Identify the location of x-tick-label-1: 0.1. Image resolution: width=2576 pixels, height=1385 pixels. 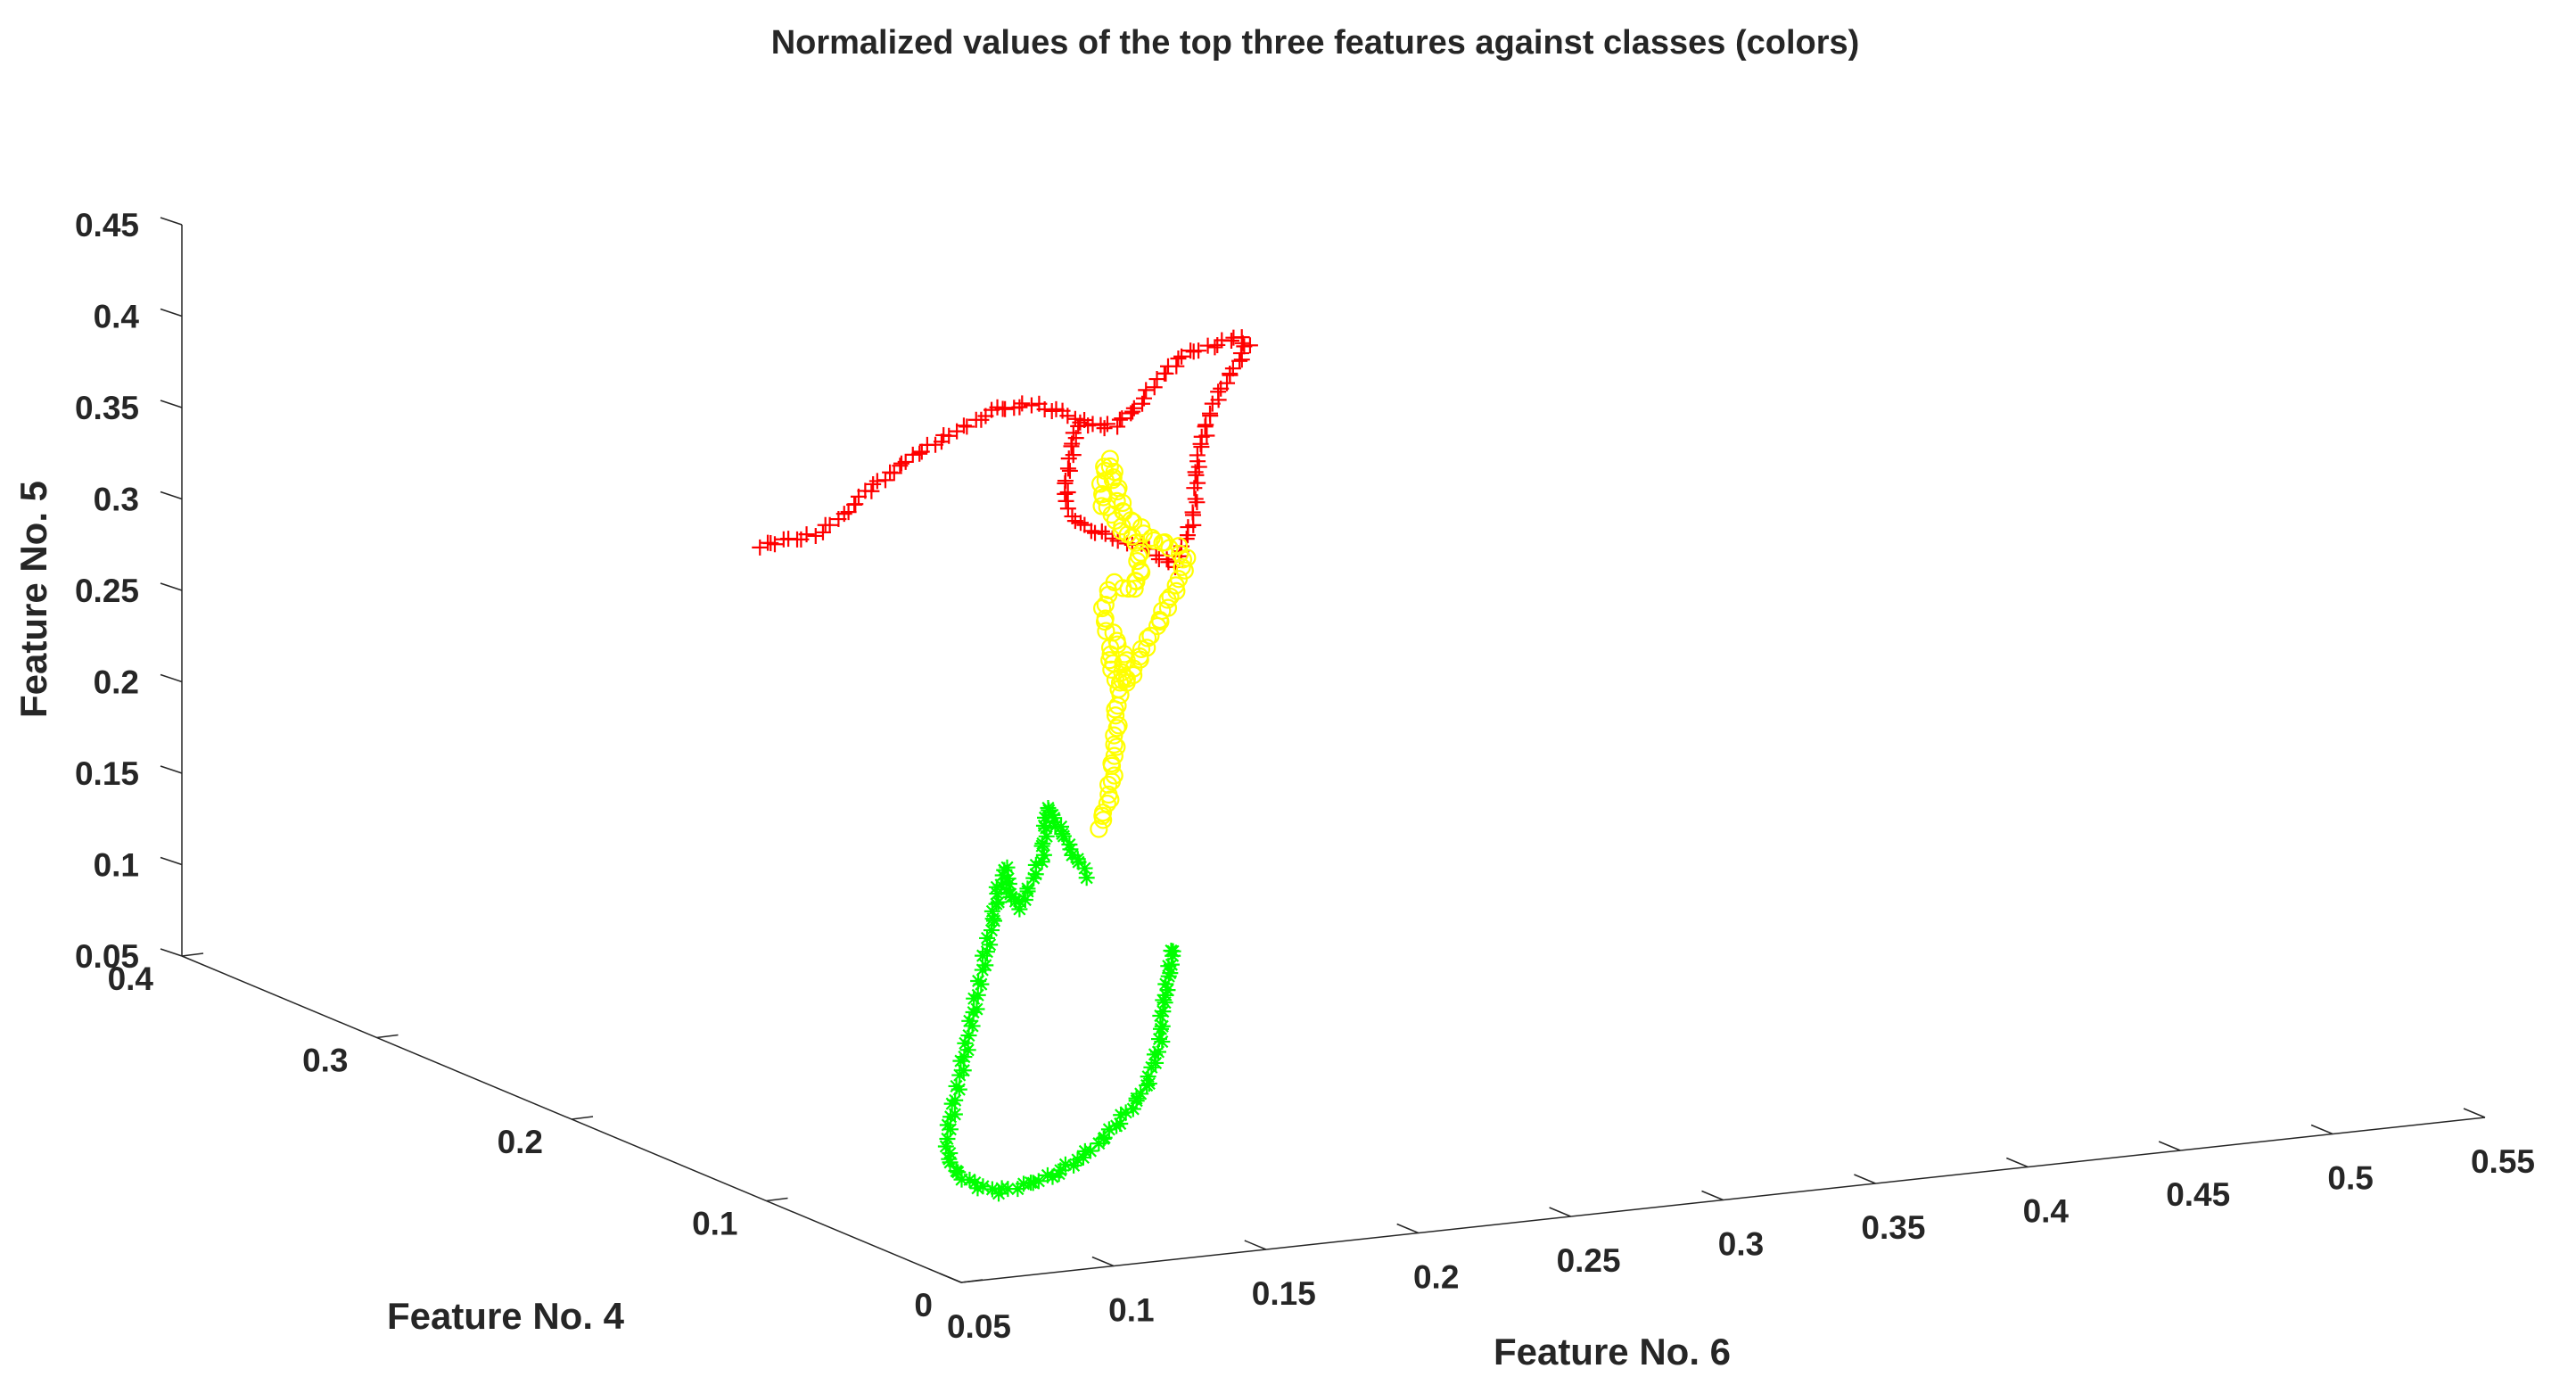
(1131, 1310).